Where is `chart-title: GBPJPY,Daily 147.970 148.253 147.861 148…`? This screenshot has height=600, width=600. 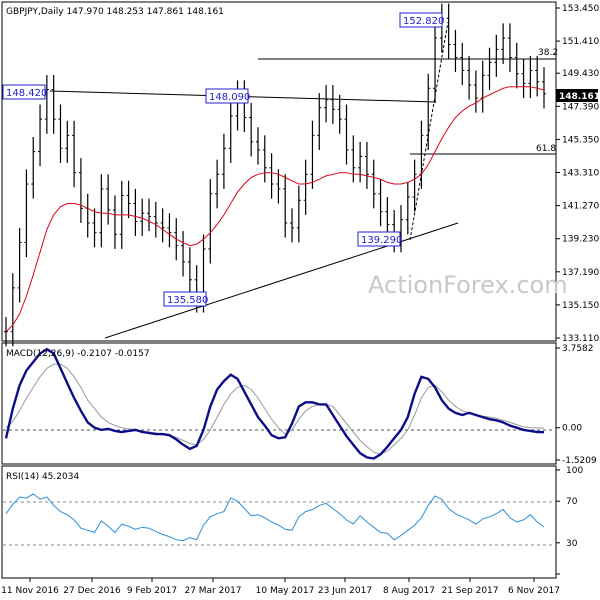
chart-title: GBPJPY,Daily 147.970 148.253 147.861 148… is located at coordinates (115, 12).